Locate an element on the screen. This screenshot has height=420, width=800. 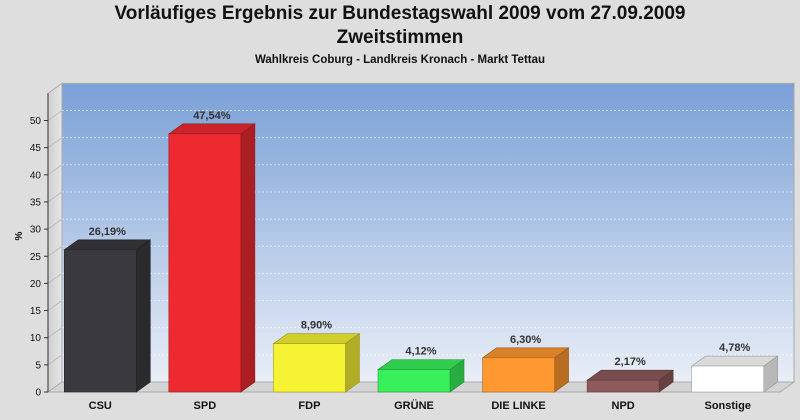
data-label: 26,19% is located at coordinates (108, 232).